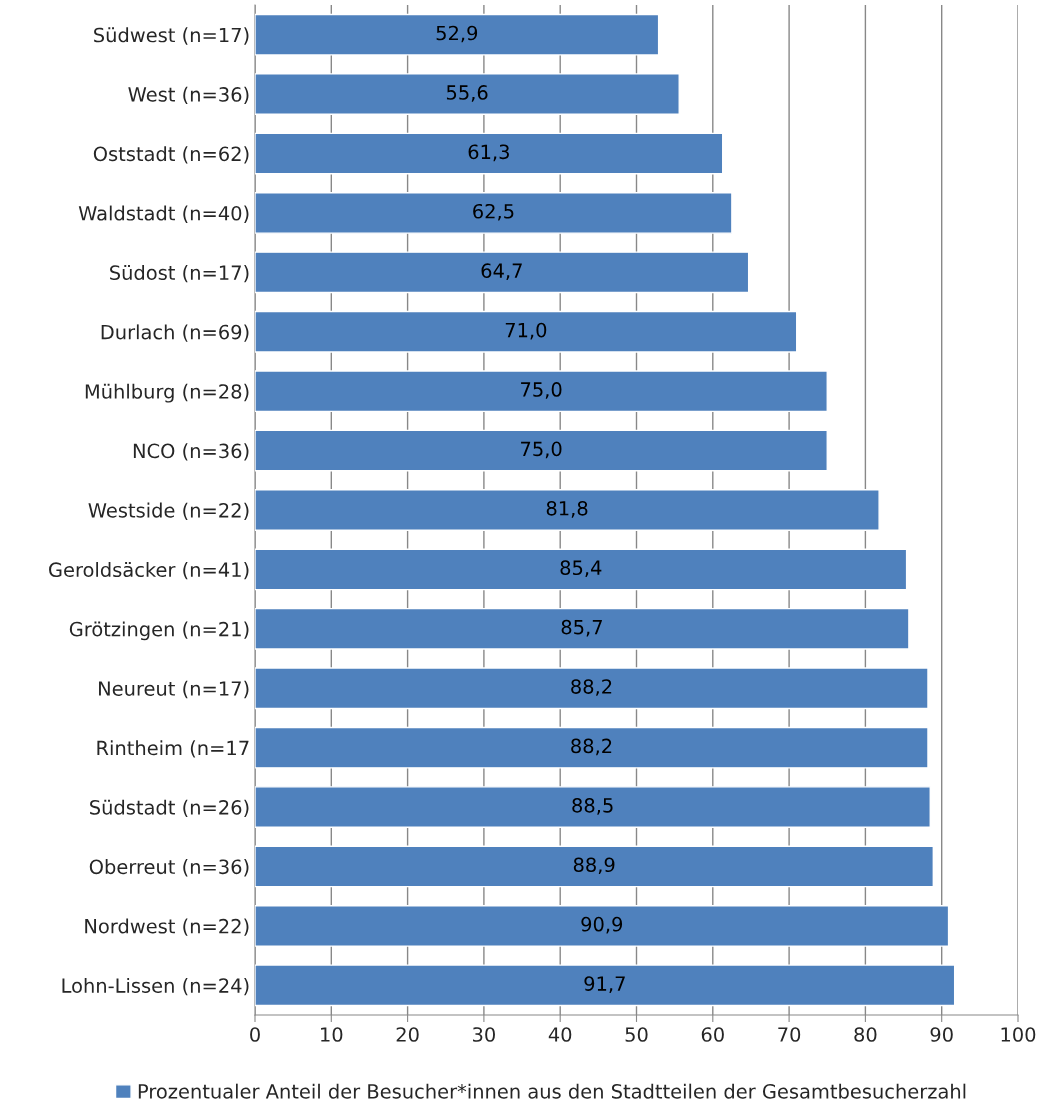 The width and height of the screenshot is (1041, 1120). I want to click on data-label: 62,5, so click(493, 212).